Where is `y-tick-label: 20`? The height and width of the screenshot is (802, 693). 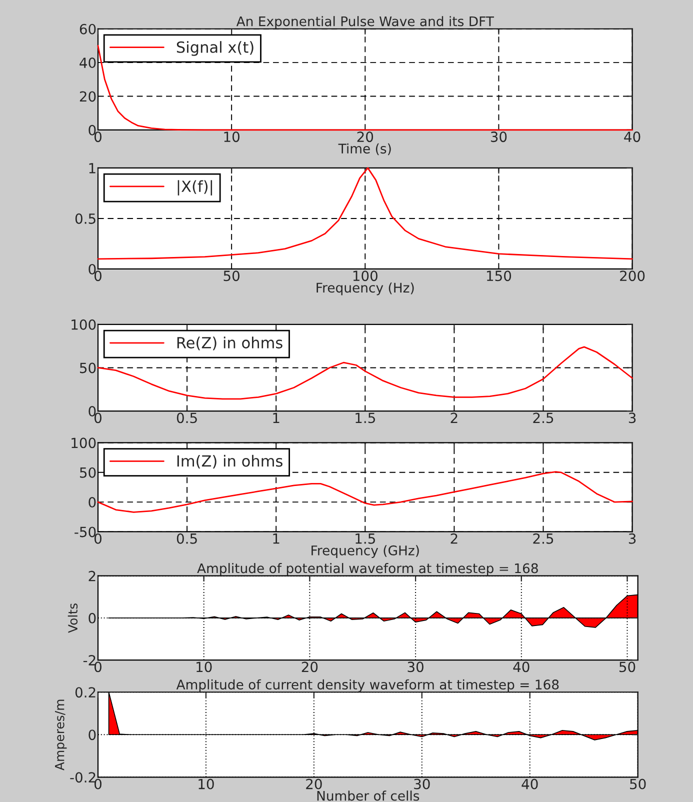
y-tick-label: 20 is located at coordinates (88, 96).